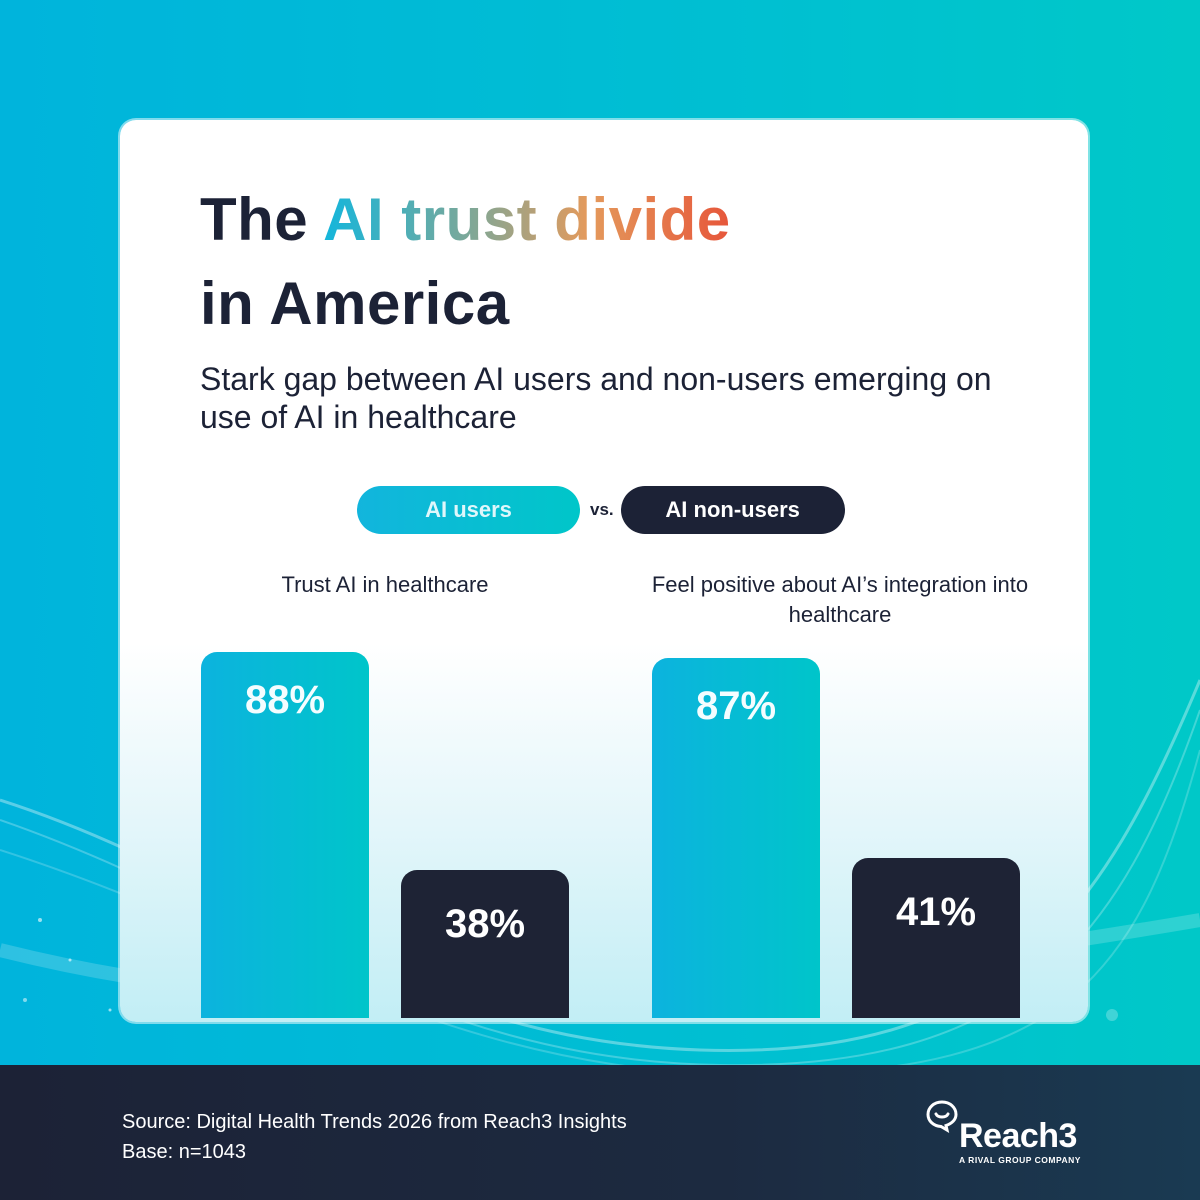 The width and height of the screenshot is (1200, 1200). Describe the element at coordinates (936, 938) in the screenshot. I see `bar-positive-ai-non-users: 41%` at that location.